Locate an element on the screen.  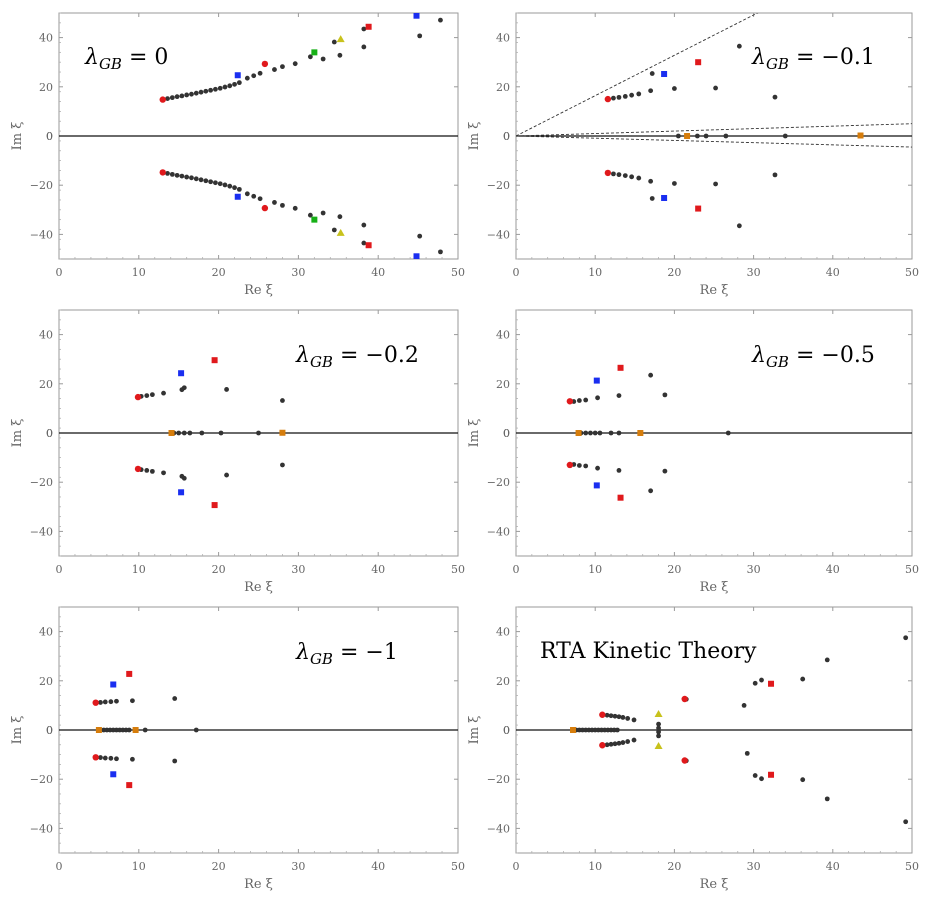
x-tick-label: 0 is located at coordinates (516, 569).